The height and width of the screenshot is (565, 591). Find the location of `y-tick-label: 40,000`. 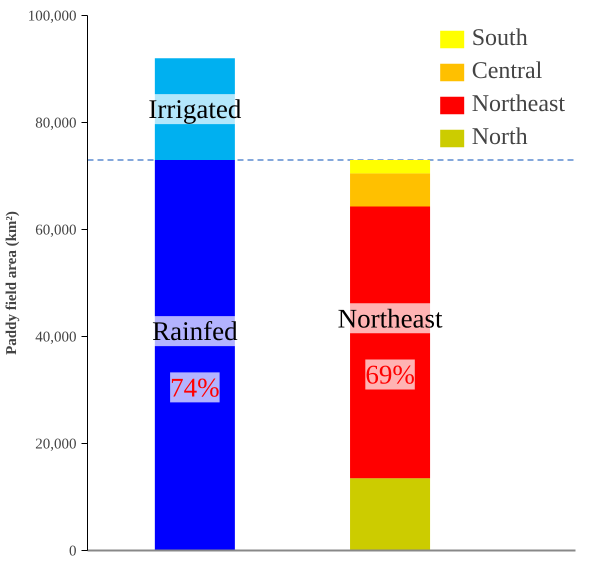

y-tick-label: 40,000 is located at coordinates (55, 338).